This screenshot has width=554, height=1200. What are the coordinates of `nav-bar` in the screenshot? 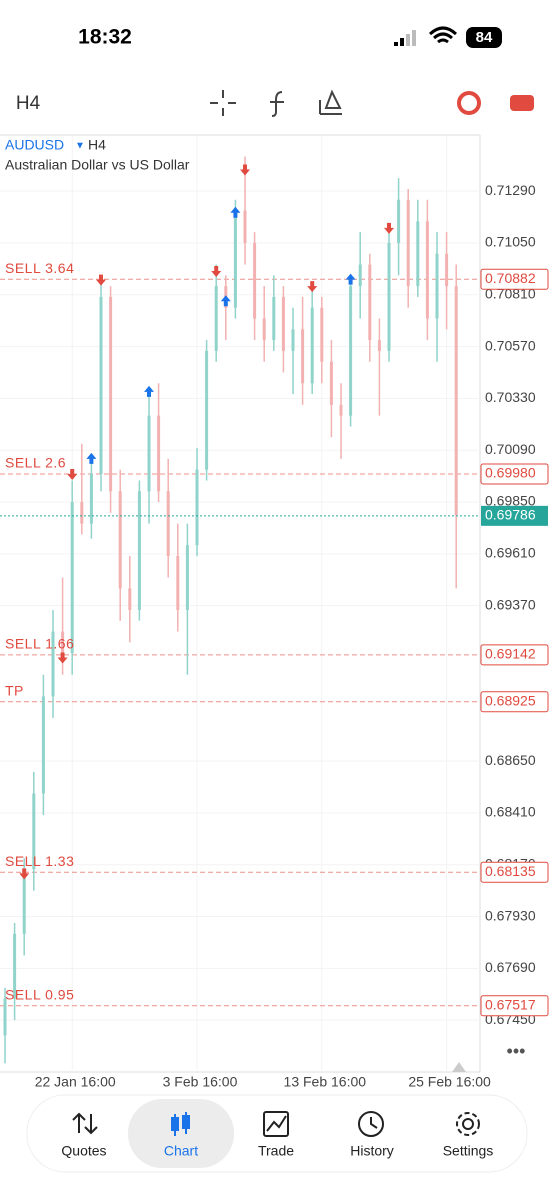 It's located at (277, 1133).